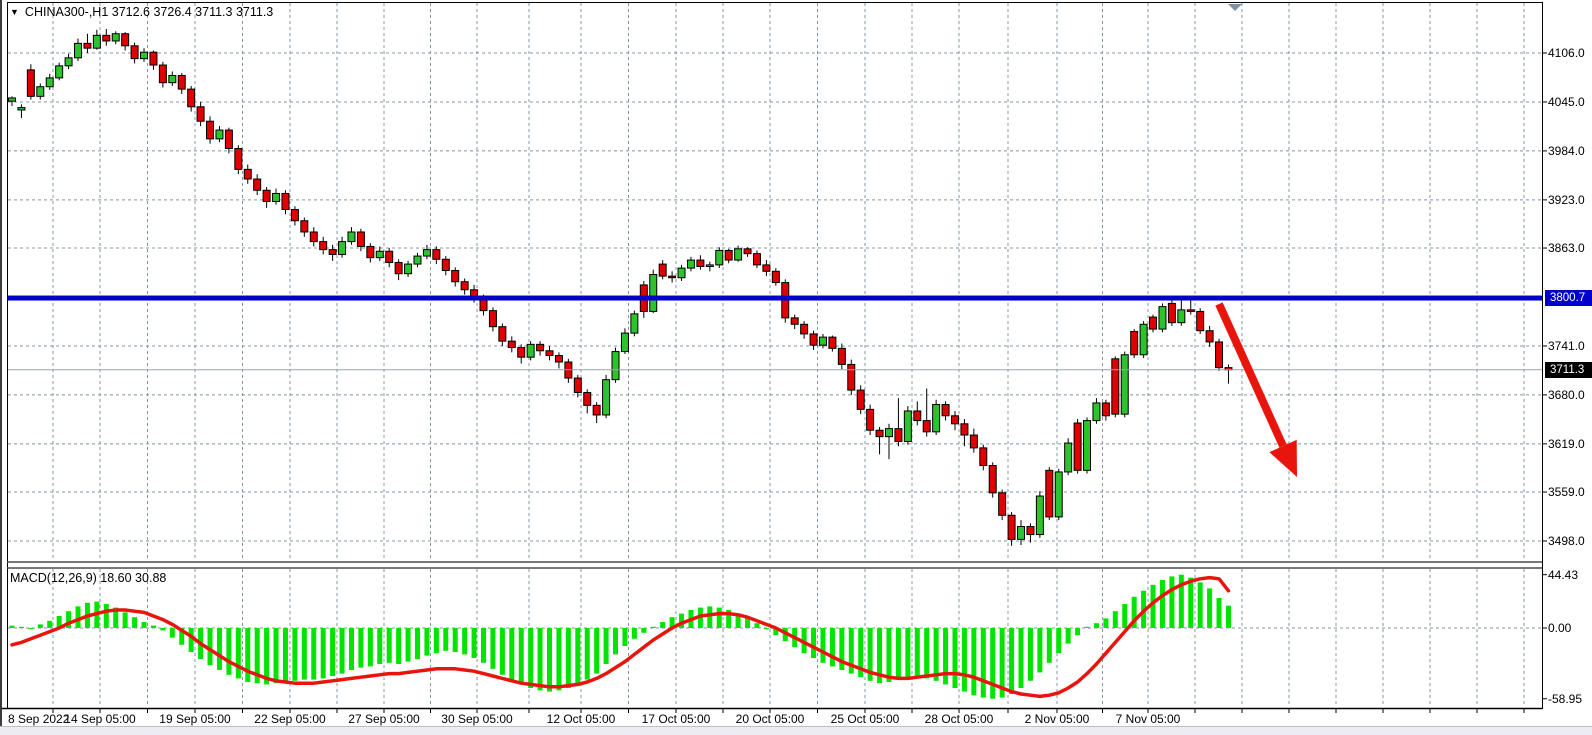 This screenshot has width=1592, height=735. What do you see at coordinates (1568, 298) in the screenshot?
I see `resistance-price-badge: 3800.7` at bounding box center [1568, 298].